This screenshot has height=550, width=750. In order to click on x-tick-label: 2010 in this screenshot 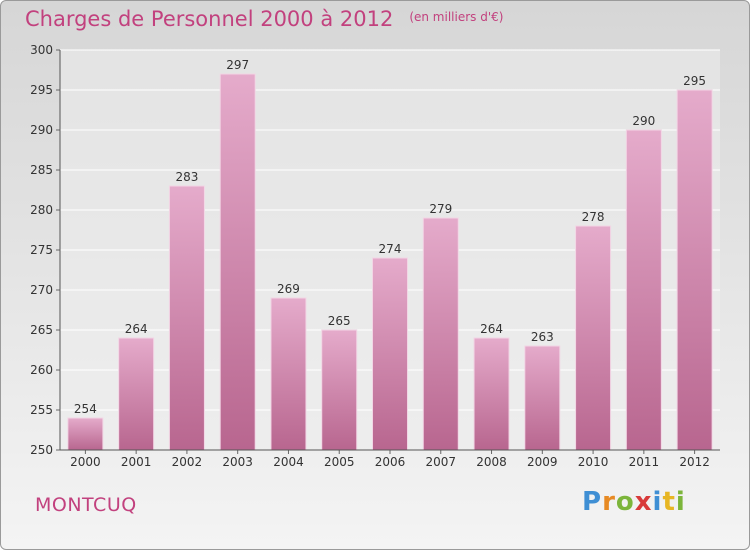, I will do `click(593, 462)`.